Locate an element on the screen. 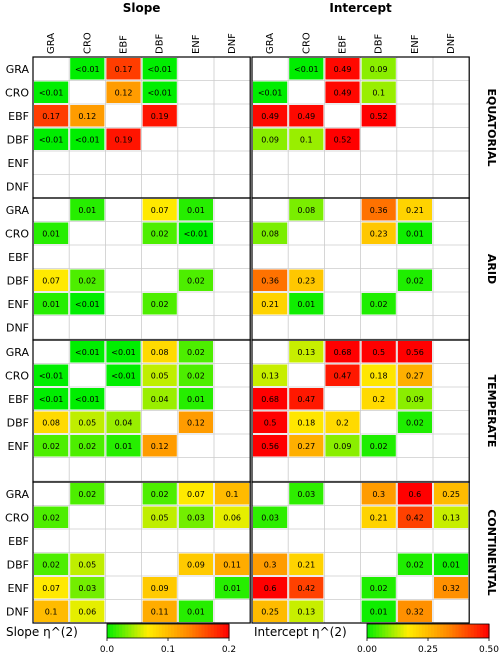 This screenshot has height=657, width=500. cell-value: 0.17 is located at coordinates (124, 69).